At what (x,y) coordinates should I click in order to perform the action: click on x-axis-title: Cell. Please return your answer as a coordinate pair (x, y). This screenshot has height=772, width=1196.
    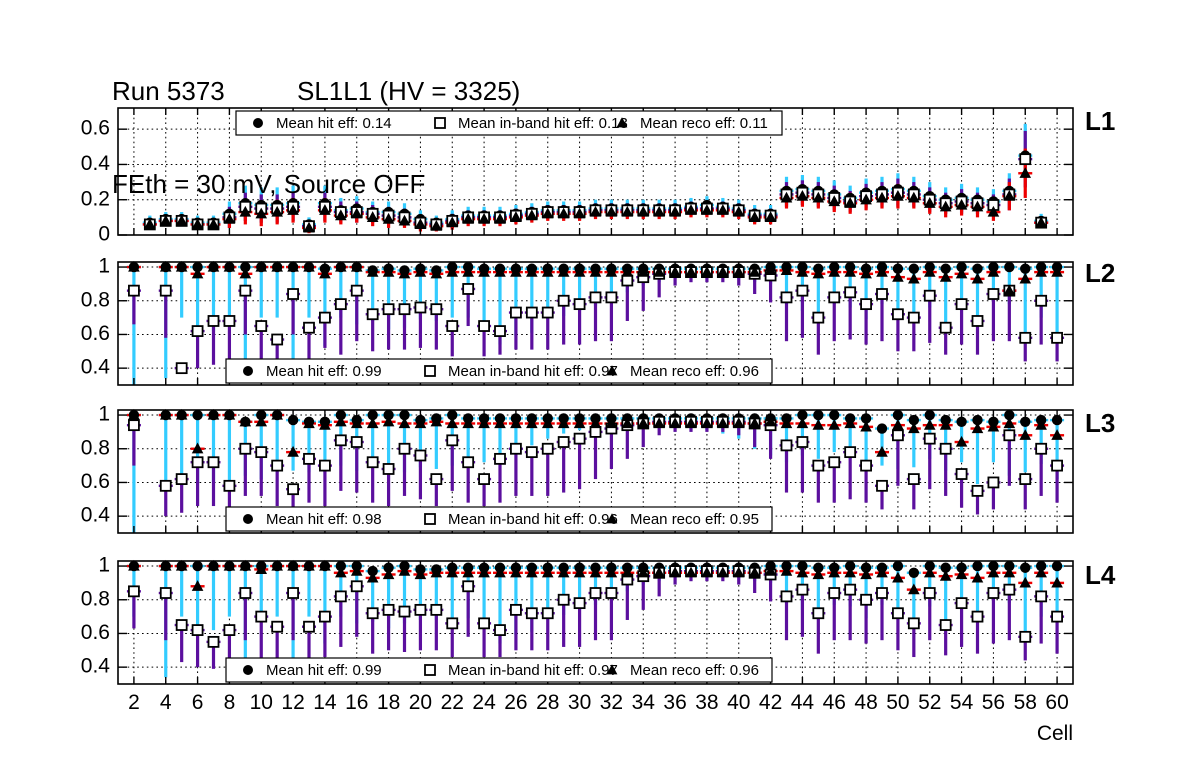
    Looking at the image, I should click on (1055, 733).